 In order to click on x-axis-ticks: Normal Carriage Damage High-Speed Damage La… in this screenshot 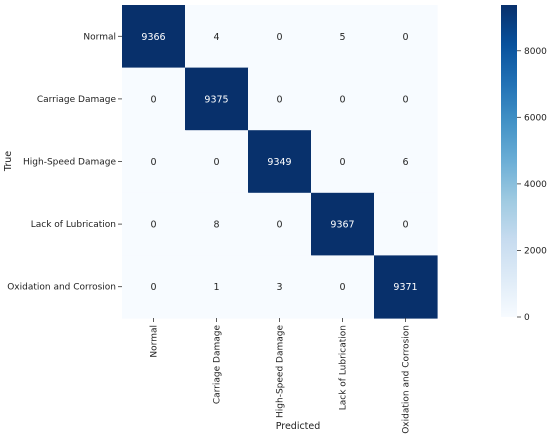, I will do `click(281, 376)`.